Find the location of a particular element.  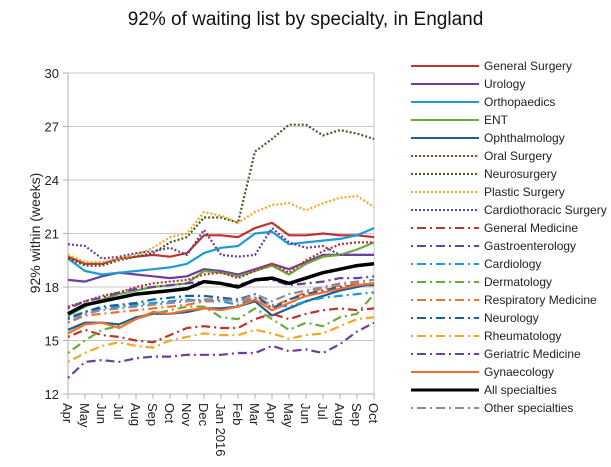

series-line-urology is located at coordinates (220, 268).